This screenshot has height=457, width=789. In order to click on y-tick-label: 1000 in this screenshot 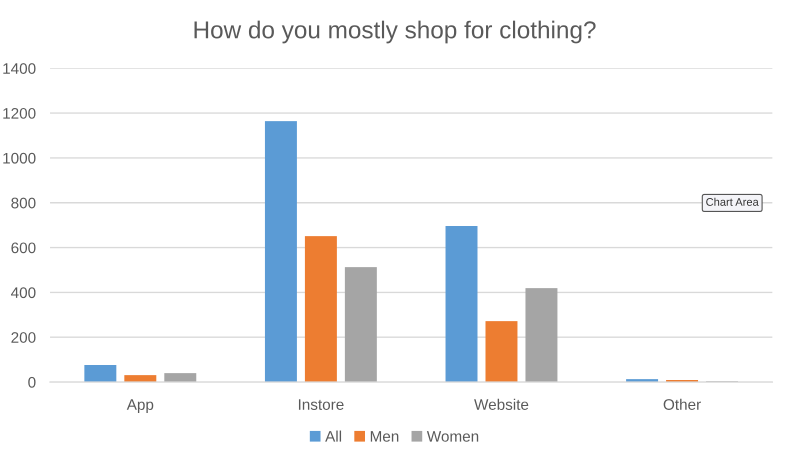, I will do `click(19, 158)`.